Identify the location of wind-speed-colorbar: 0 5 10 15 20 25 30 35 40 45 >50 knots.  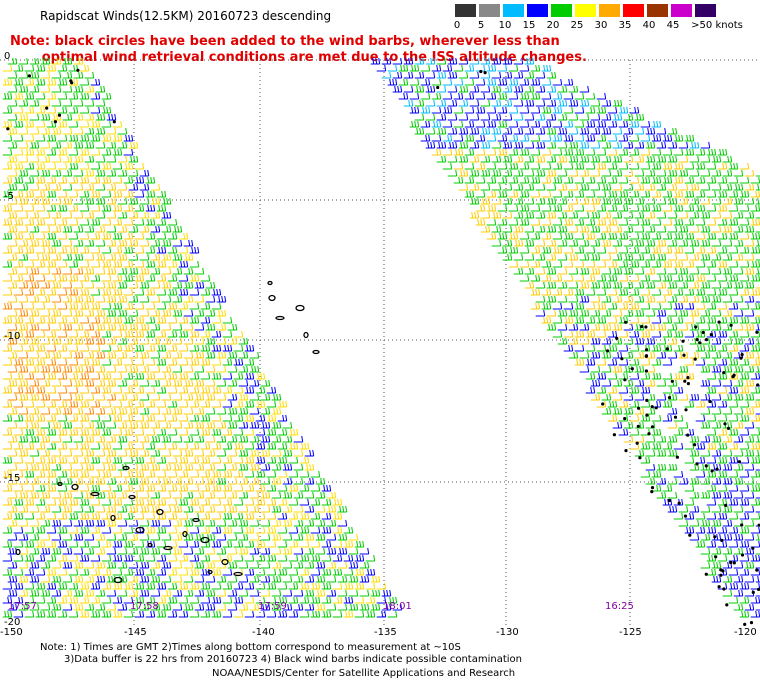
(598, 19).